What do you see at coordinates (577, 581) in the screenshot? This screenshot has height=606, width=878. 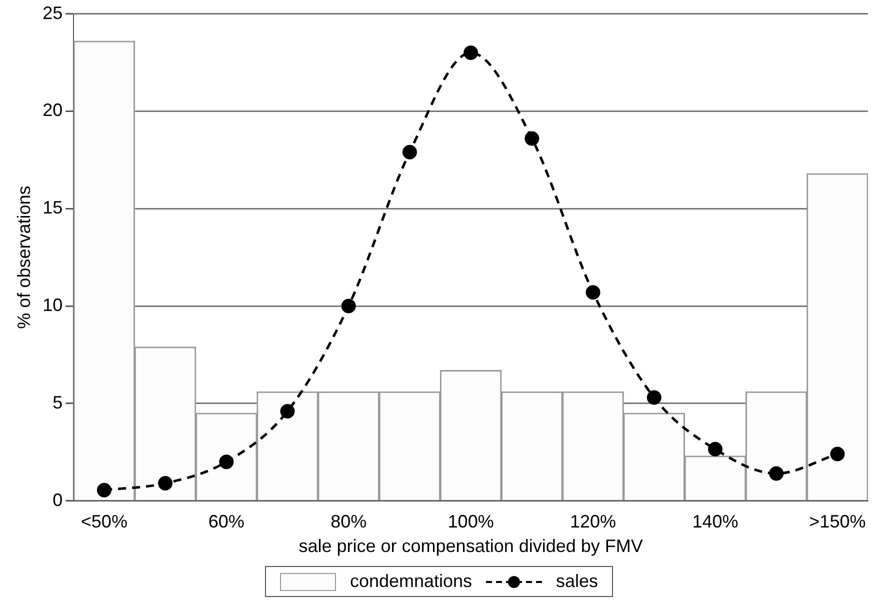 I see `legend-label: sales` at bounding box center [577, 581].